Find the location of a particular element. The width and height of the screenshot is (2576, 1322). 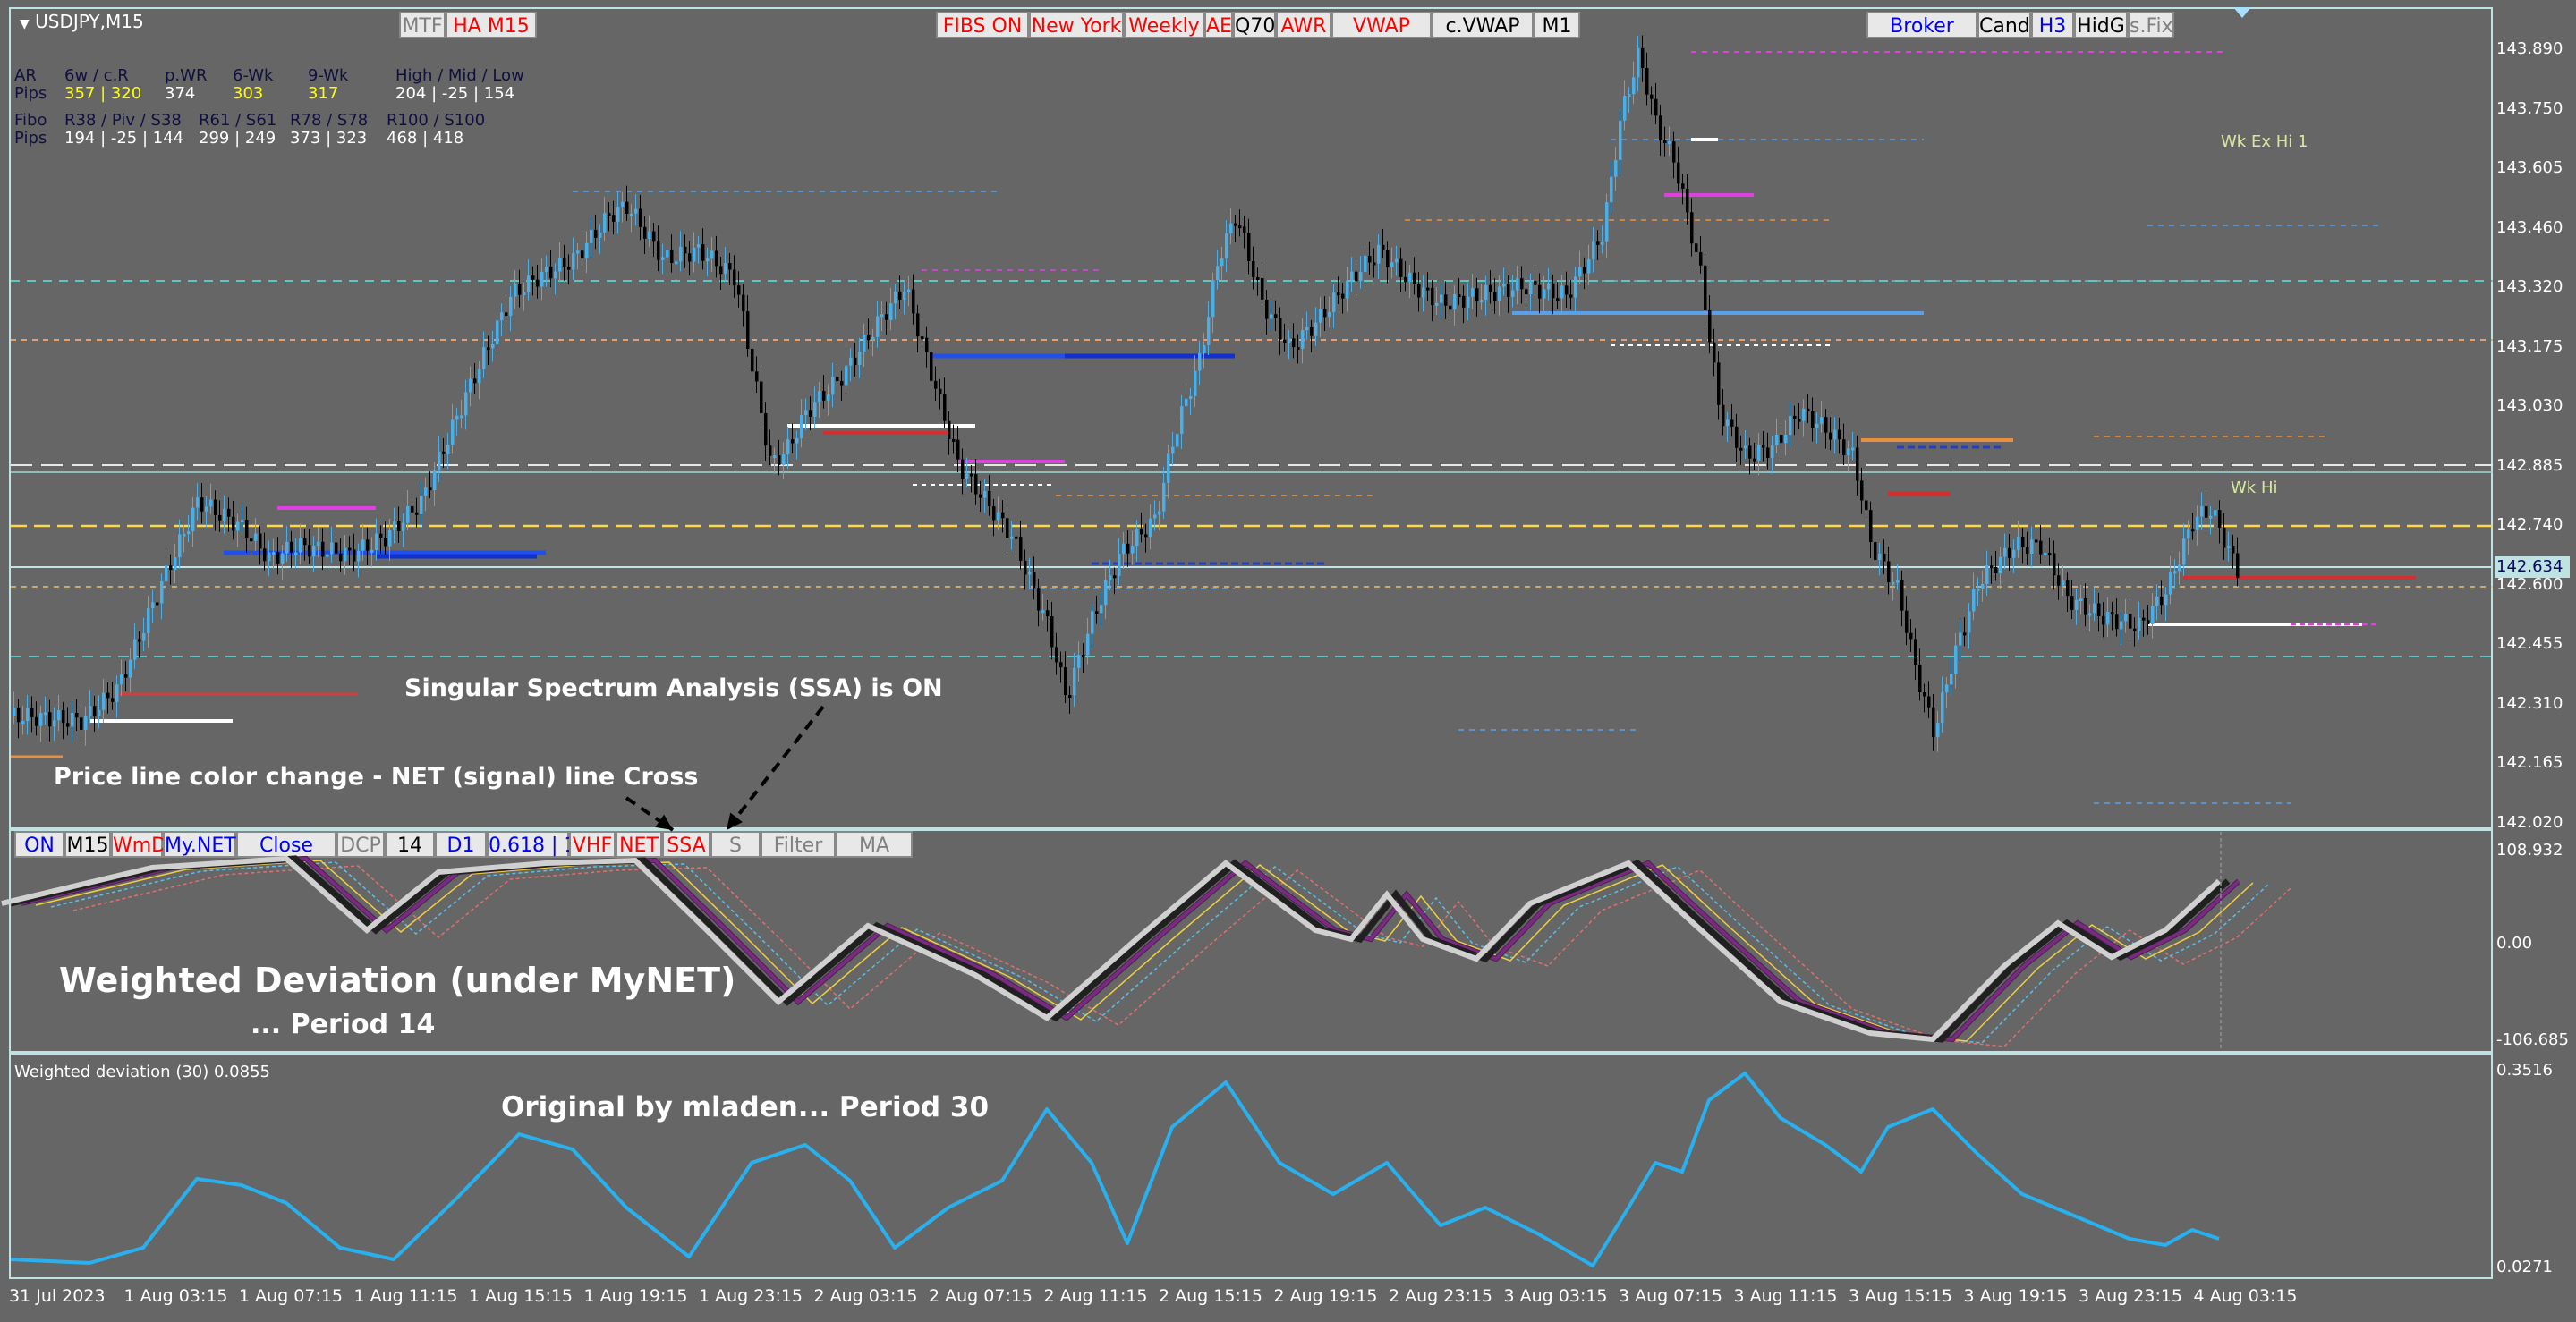

price-tick: 142.740 is located at coordinates (2529, 524).